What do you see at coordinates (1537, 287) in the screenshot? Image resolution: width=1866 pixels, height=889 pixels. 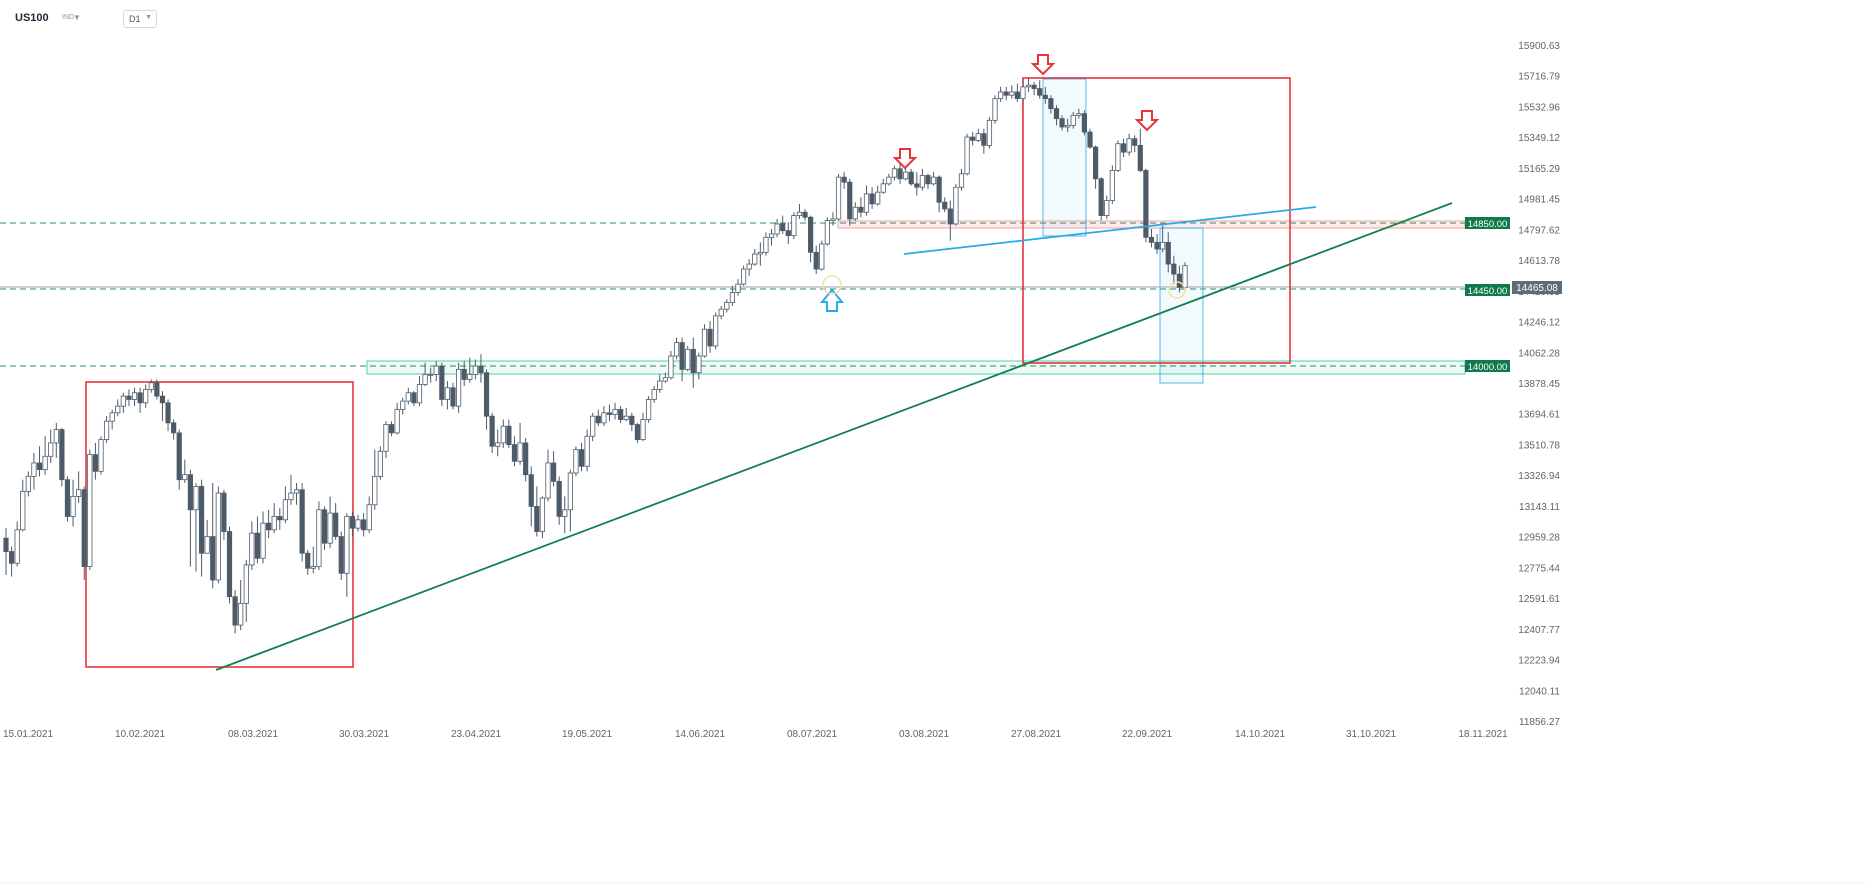 I see `current-price-label-bg` at bounding box center [1537, 287].